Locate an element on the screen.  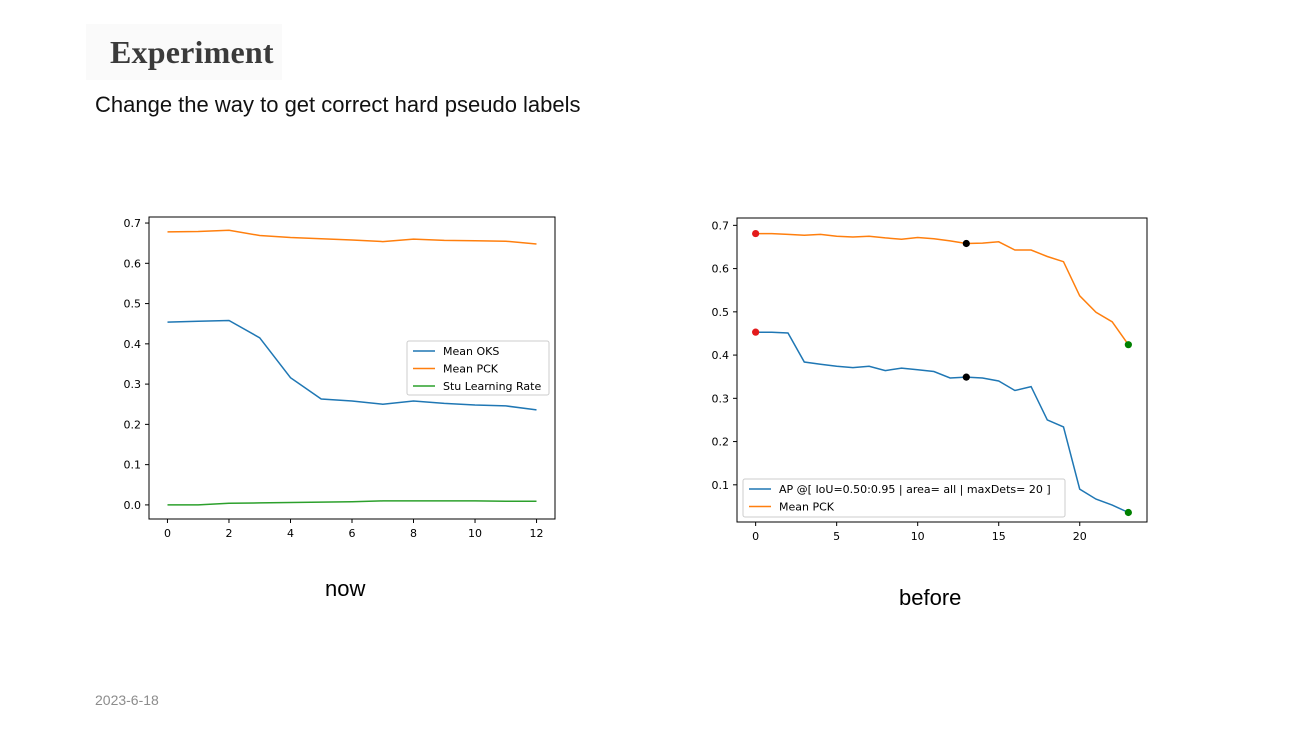
y-tick-label: 0.0 is located at coordinates (133, 505).